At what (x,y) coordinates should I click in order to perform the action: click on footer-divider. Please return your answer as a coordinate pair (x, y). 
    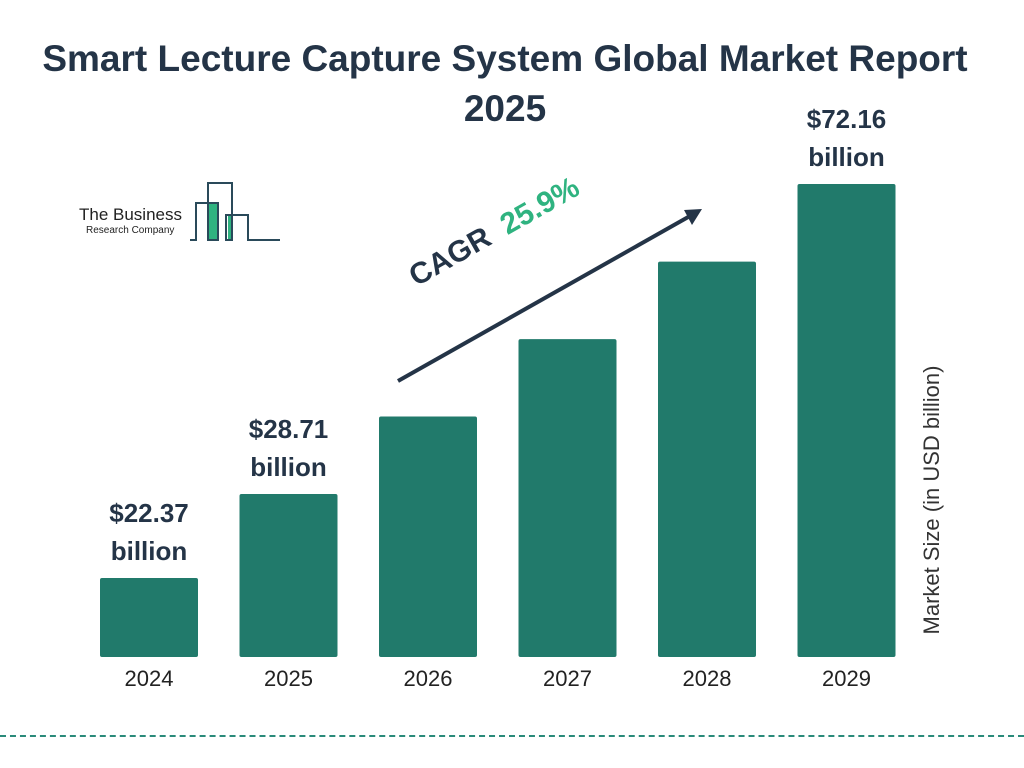
    Looking at the image, I should click on (512, 736).